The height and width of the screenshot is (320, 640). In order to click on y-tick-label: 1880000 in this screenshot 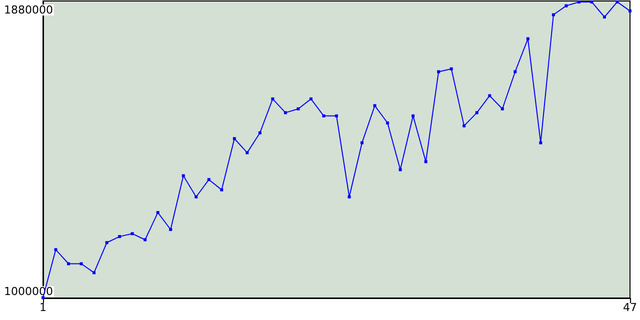, I will do `click(28, 9)`.